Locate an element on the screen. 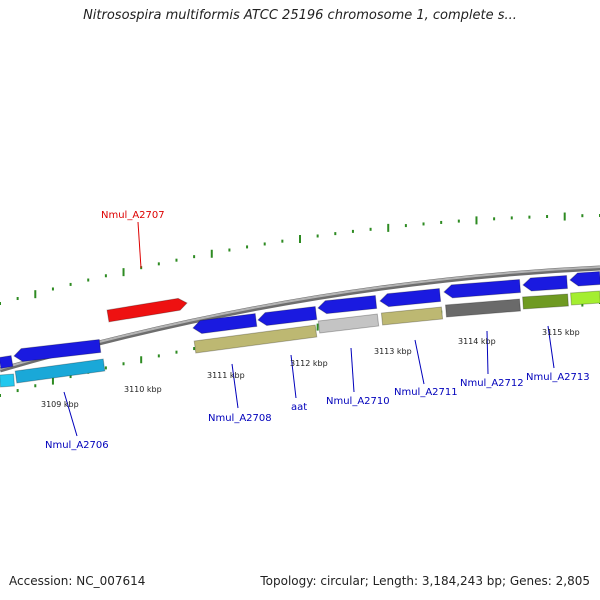  gene-label: Nmul_A2711 is located at coordinates (426, 392).